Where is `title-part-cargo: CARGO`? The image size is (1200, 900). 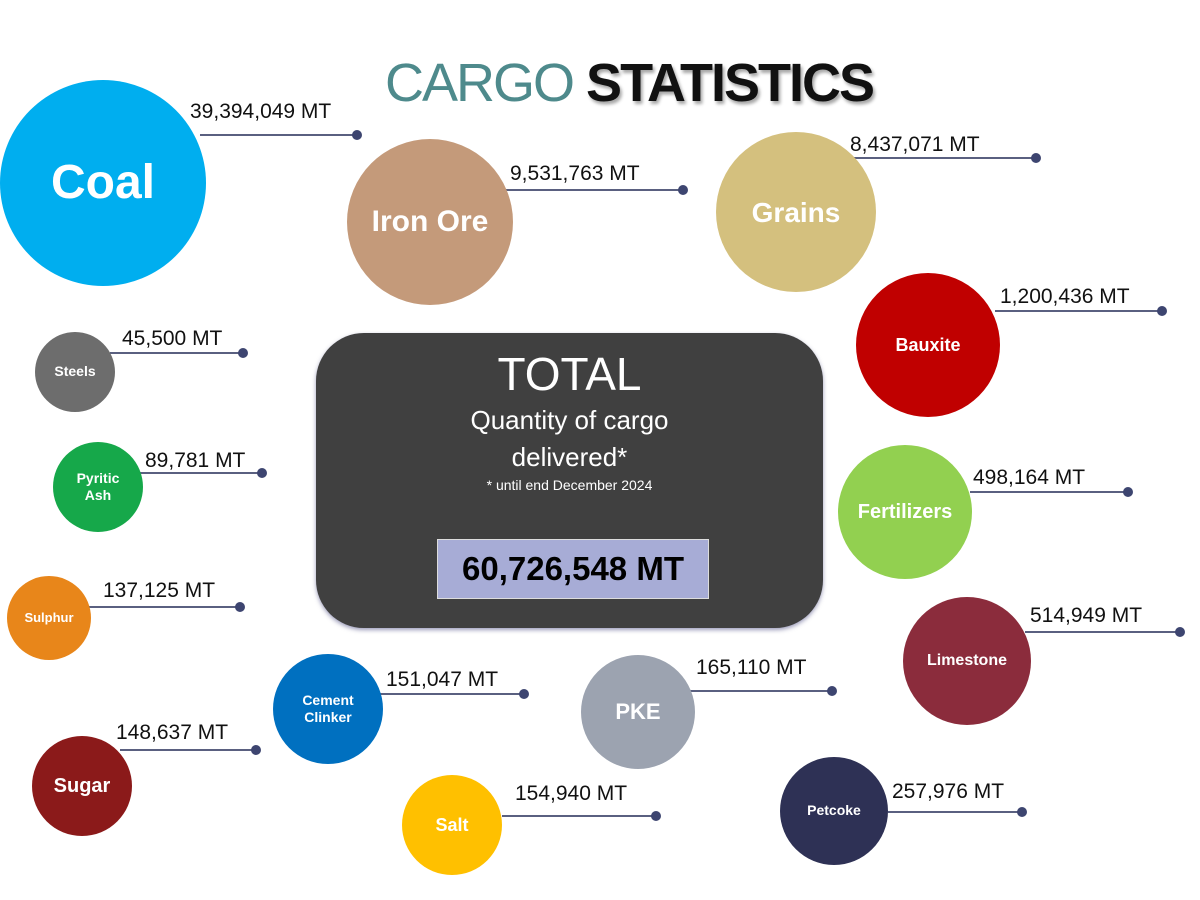
title-part-cargo: CARGO is located at coordinates (480, 83).